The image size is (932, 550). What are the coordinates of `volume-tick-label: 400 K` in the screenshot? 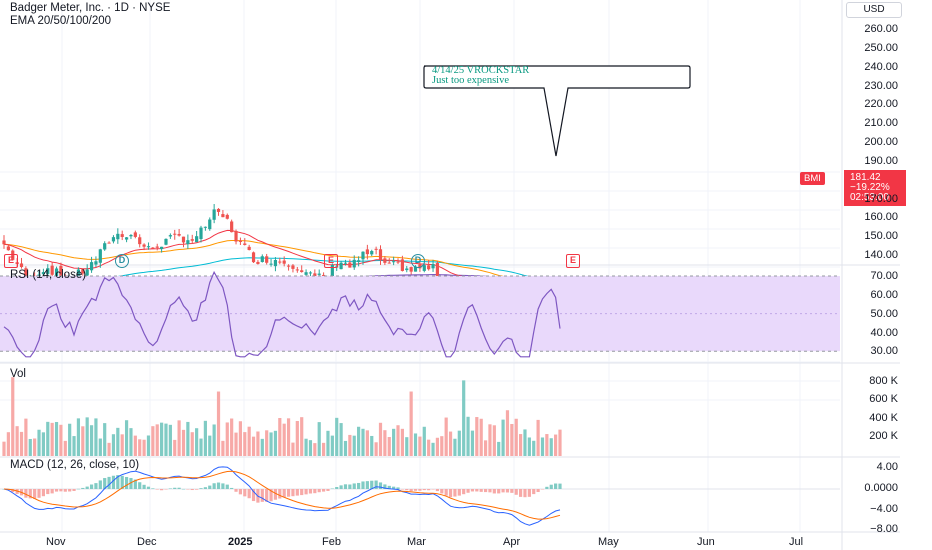 It's located at (883, 418).